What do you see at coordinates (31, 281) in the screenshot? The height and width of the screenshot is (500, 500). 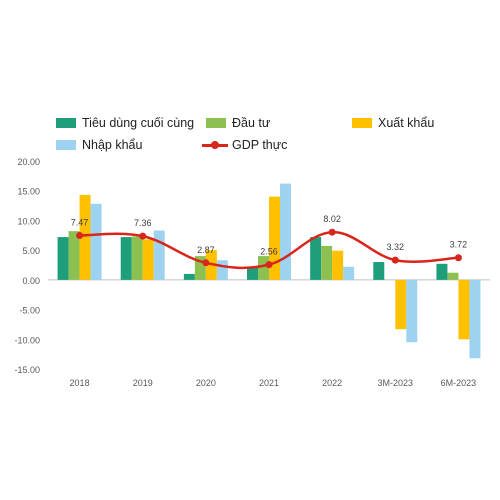 I see `y-tick-label: 0.00` at bounding box center [31, 281].